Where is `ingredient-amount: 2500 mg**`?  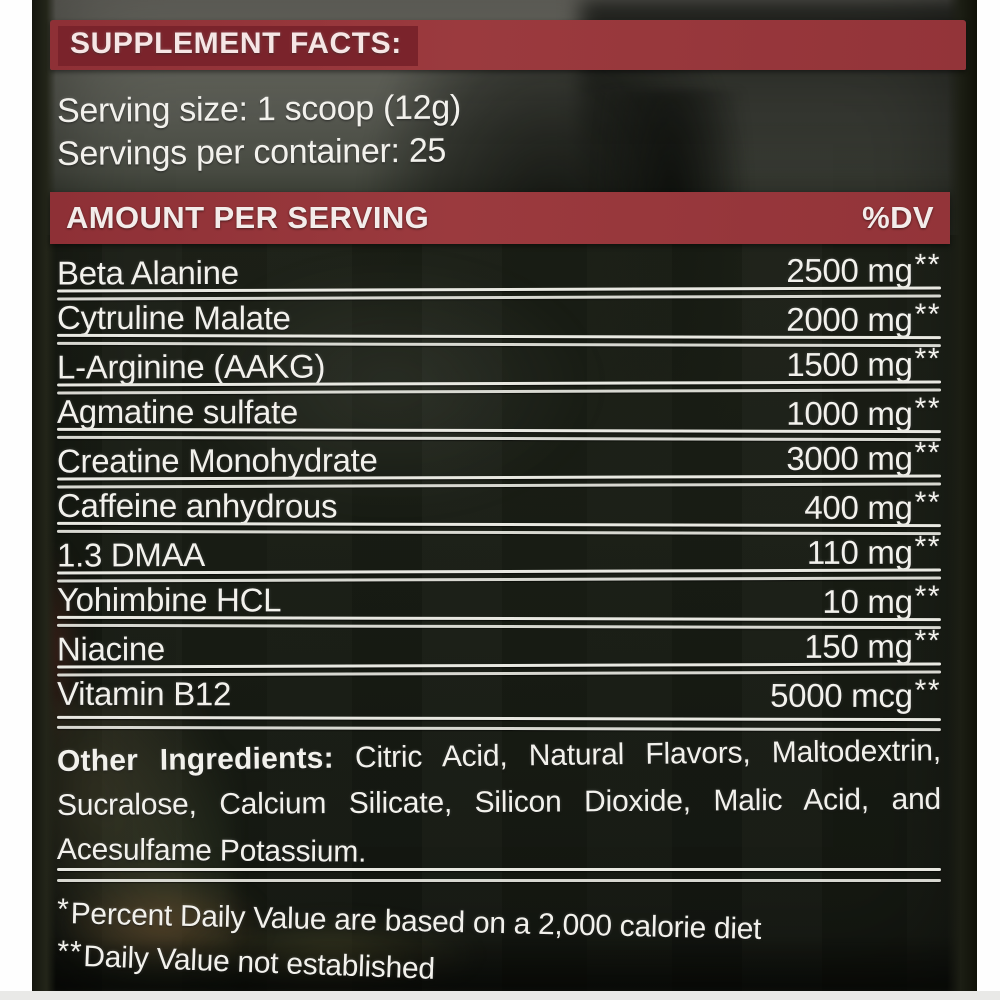 ingredient-amount: 2500 mg** is located at coordinates (864, 268).